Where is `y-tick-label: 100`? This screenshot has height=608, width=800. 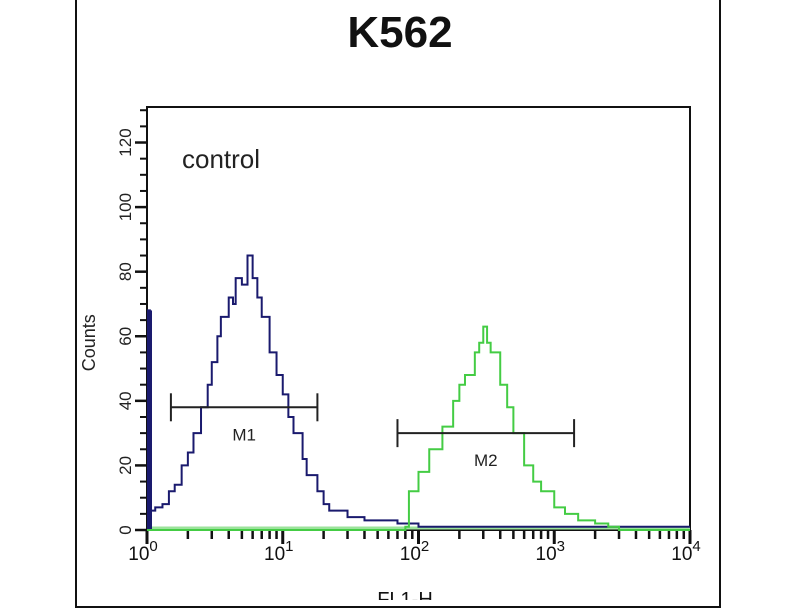
y-tick-label: 100 is located at coordinates (125, 207).